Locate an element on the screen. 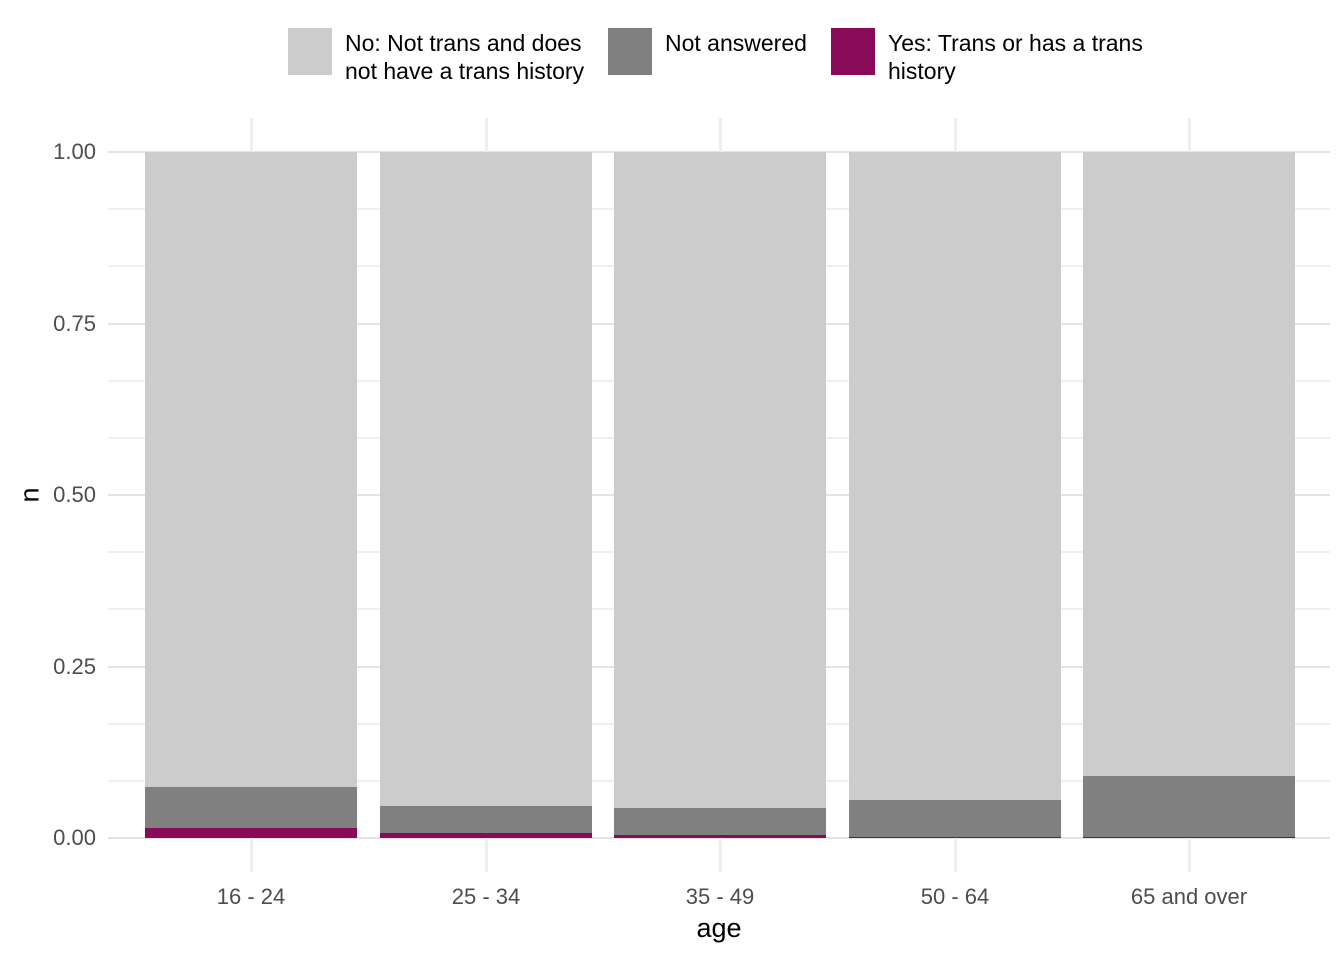  y-tick-label: 1.00 is located at coordinates (74, 151).